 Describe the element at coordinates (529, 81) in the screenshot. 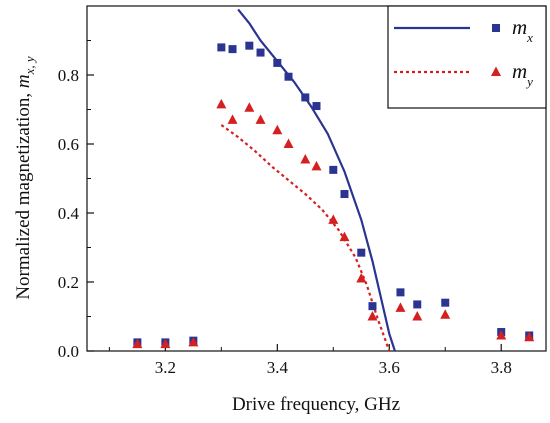

I see `legend-subscript: y` at that location.